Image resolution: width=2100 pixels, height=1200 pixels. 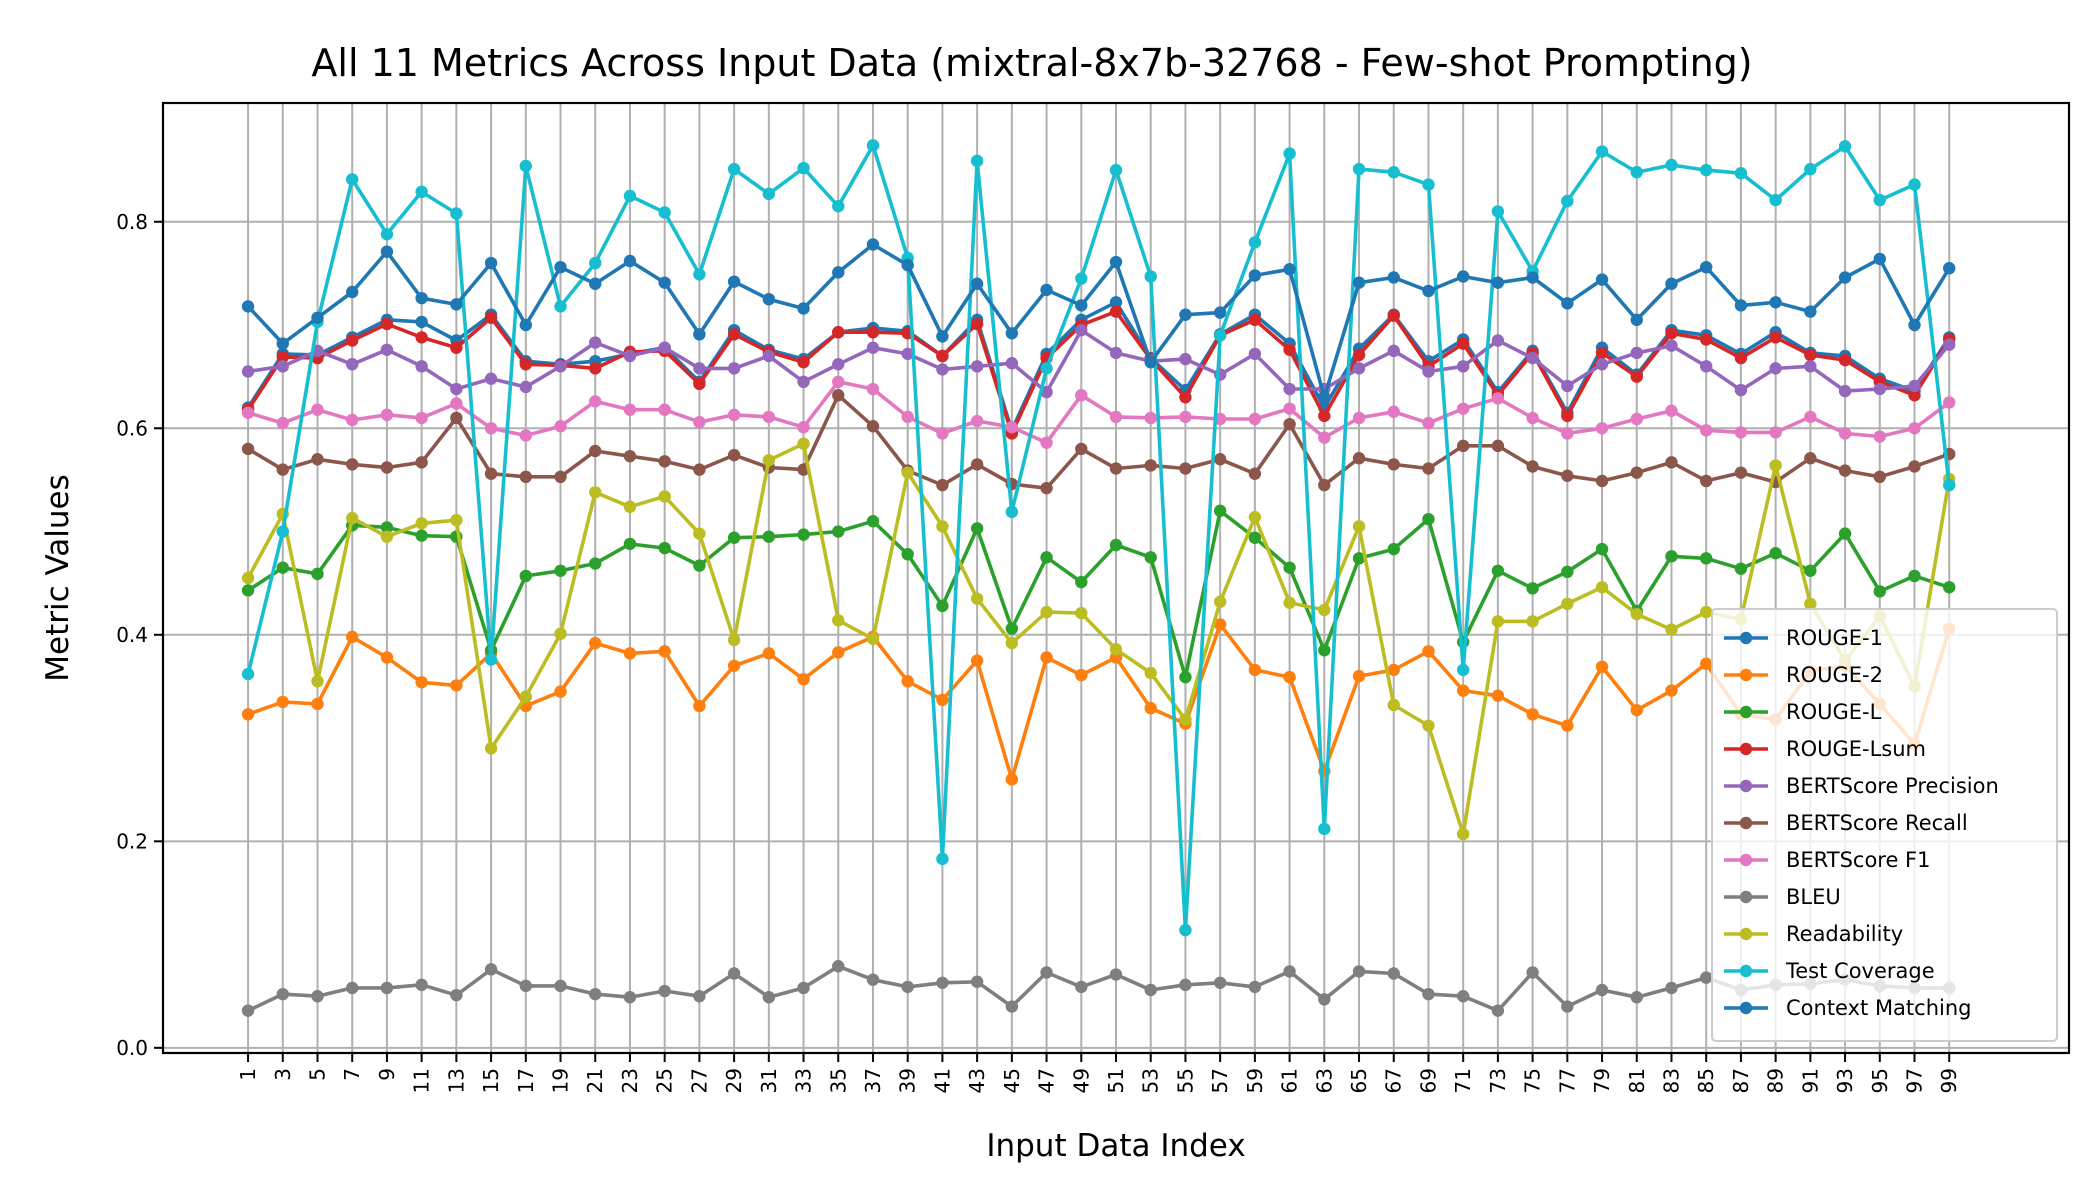 I want to click on x-tick-label: 47, so click(x=1047, y=1080).